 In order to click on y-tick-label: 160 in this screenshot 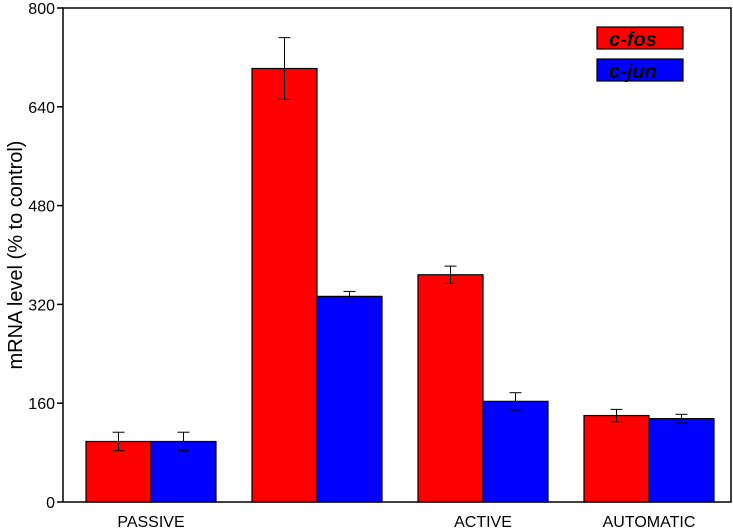, I will do `click(41, 404)`.